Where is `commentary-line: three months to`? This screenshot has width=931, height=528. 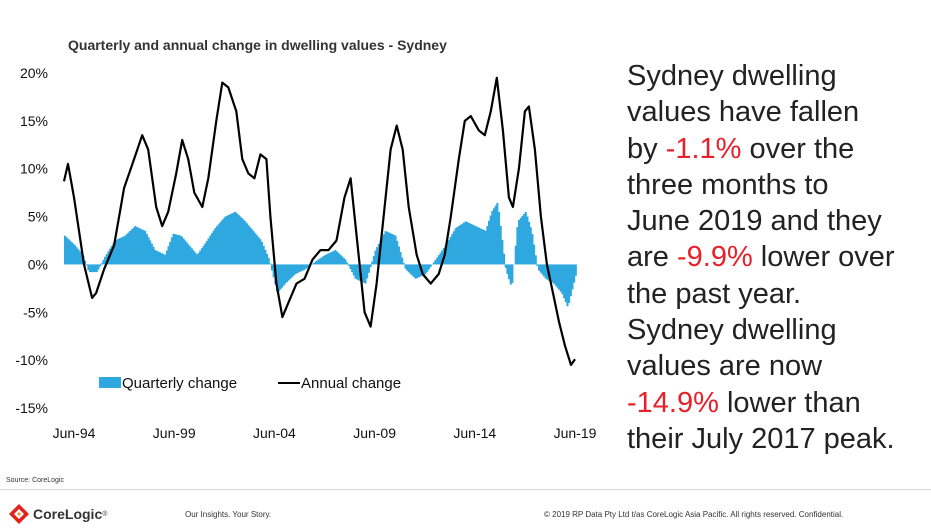
commentary-line: three months to is located at coordinates (728, 184).